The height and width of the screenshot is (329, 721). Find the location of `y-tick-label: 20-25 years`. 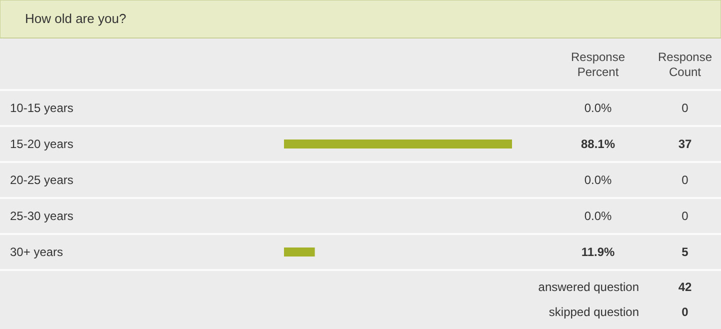

y-tick-label: 20-25 years is located at coordinates (42, 180).